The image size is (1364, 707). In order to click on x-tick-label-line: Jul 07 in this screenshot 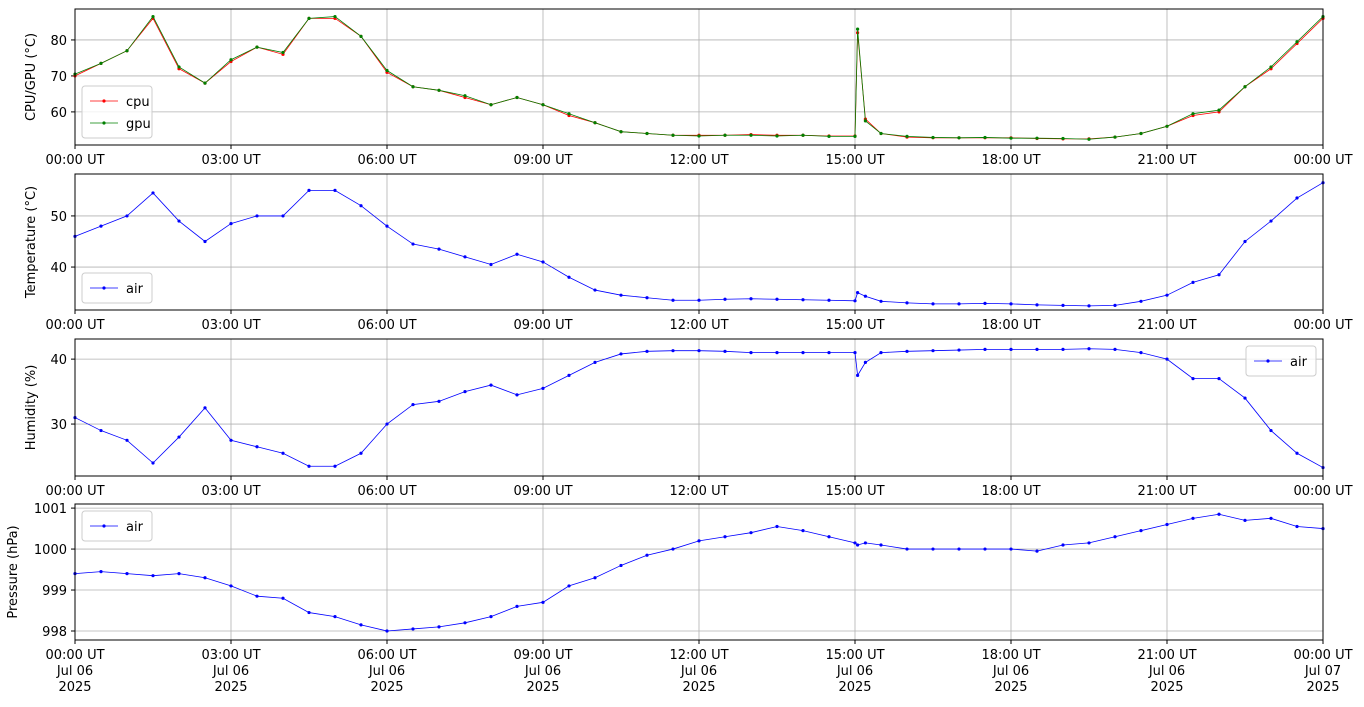, I will do `click(1322, 671)`.